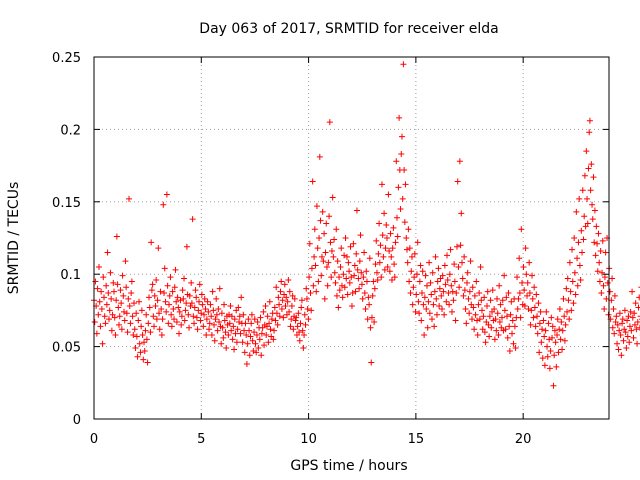 This screenshot has height=480, width=640. I want to click on x-tick-label: 10, so click(308, 439).